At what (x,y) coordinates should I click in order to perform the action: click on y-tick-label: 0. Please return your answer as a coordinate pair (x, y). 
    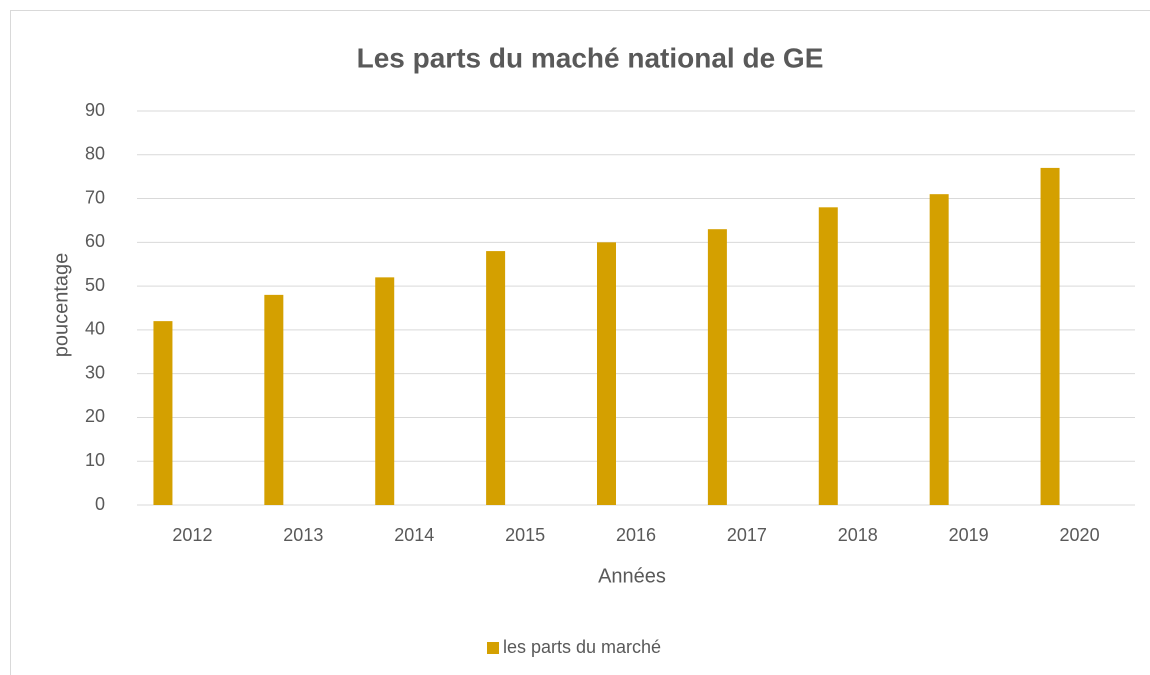
    Looking at the image, I should click on (100, 504).